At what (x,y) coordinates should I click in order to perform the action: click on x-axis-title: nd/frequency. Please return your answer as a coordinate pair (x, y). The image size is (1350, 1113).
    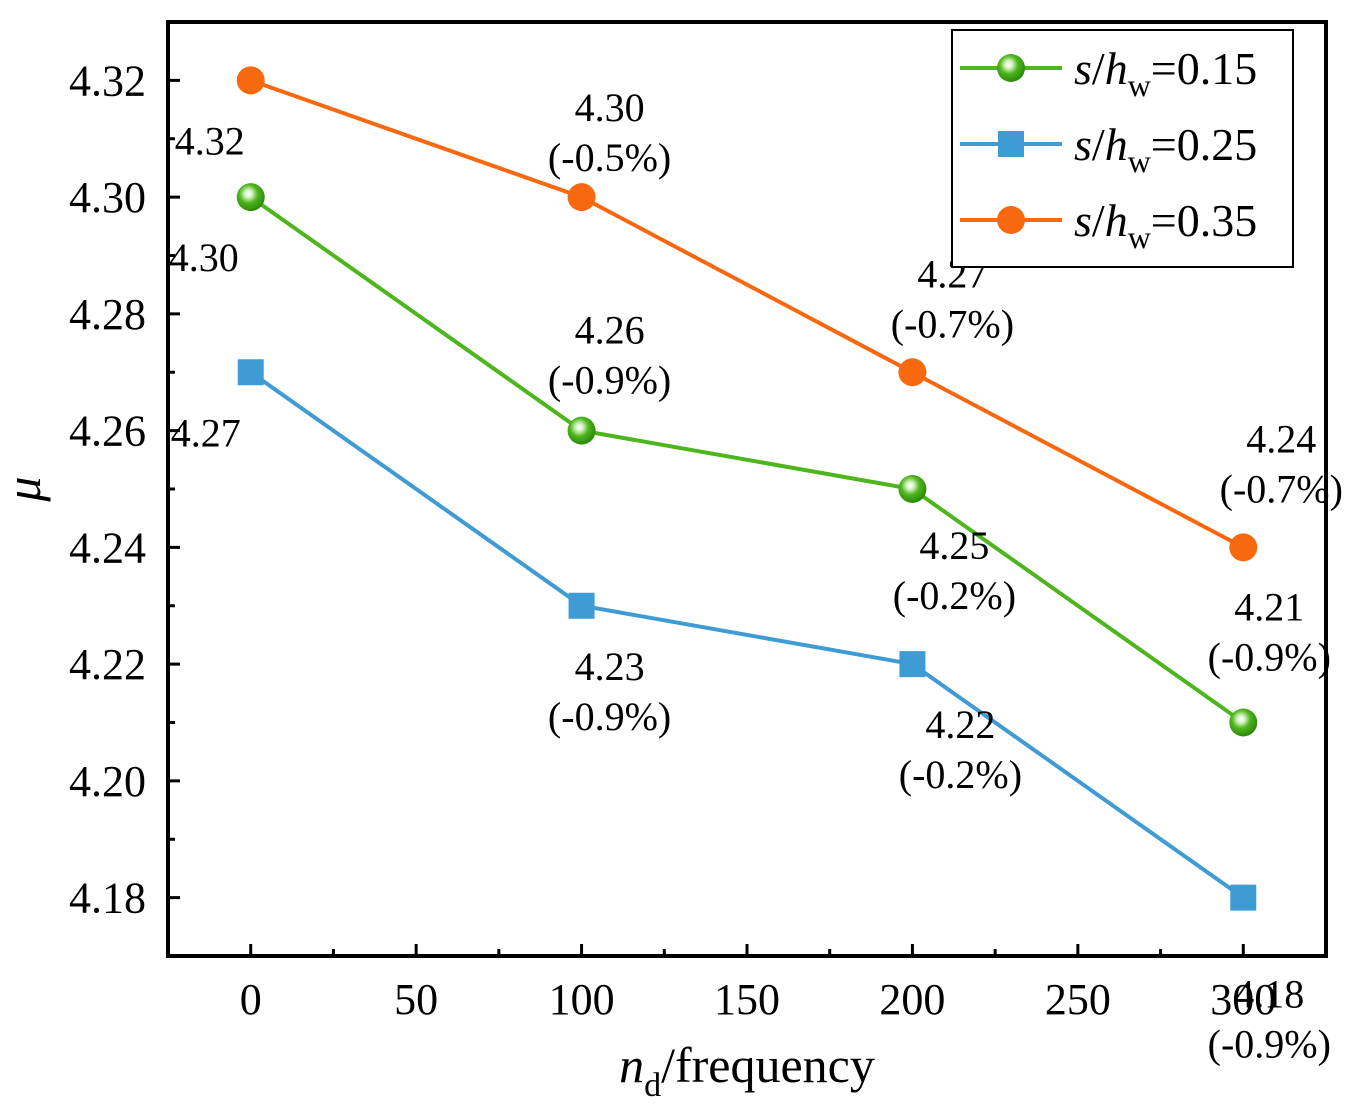
    Looking at the image, I should click on (747, 1070).